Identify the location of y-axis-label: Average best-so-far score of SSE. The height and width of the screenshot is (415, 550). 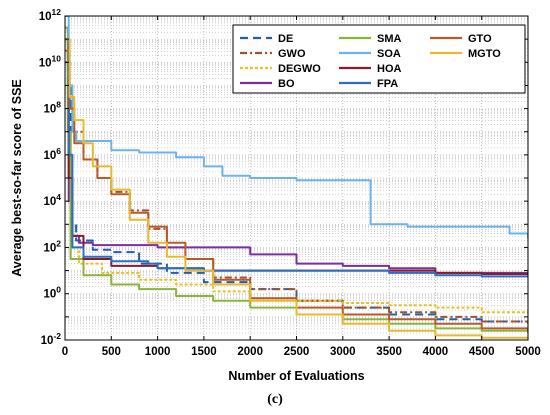
(17, 178).